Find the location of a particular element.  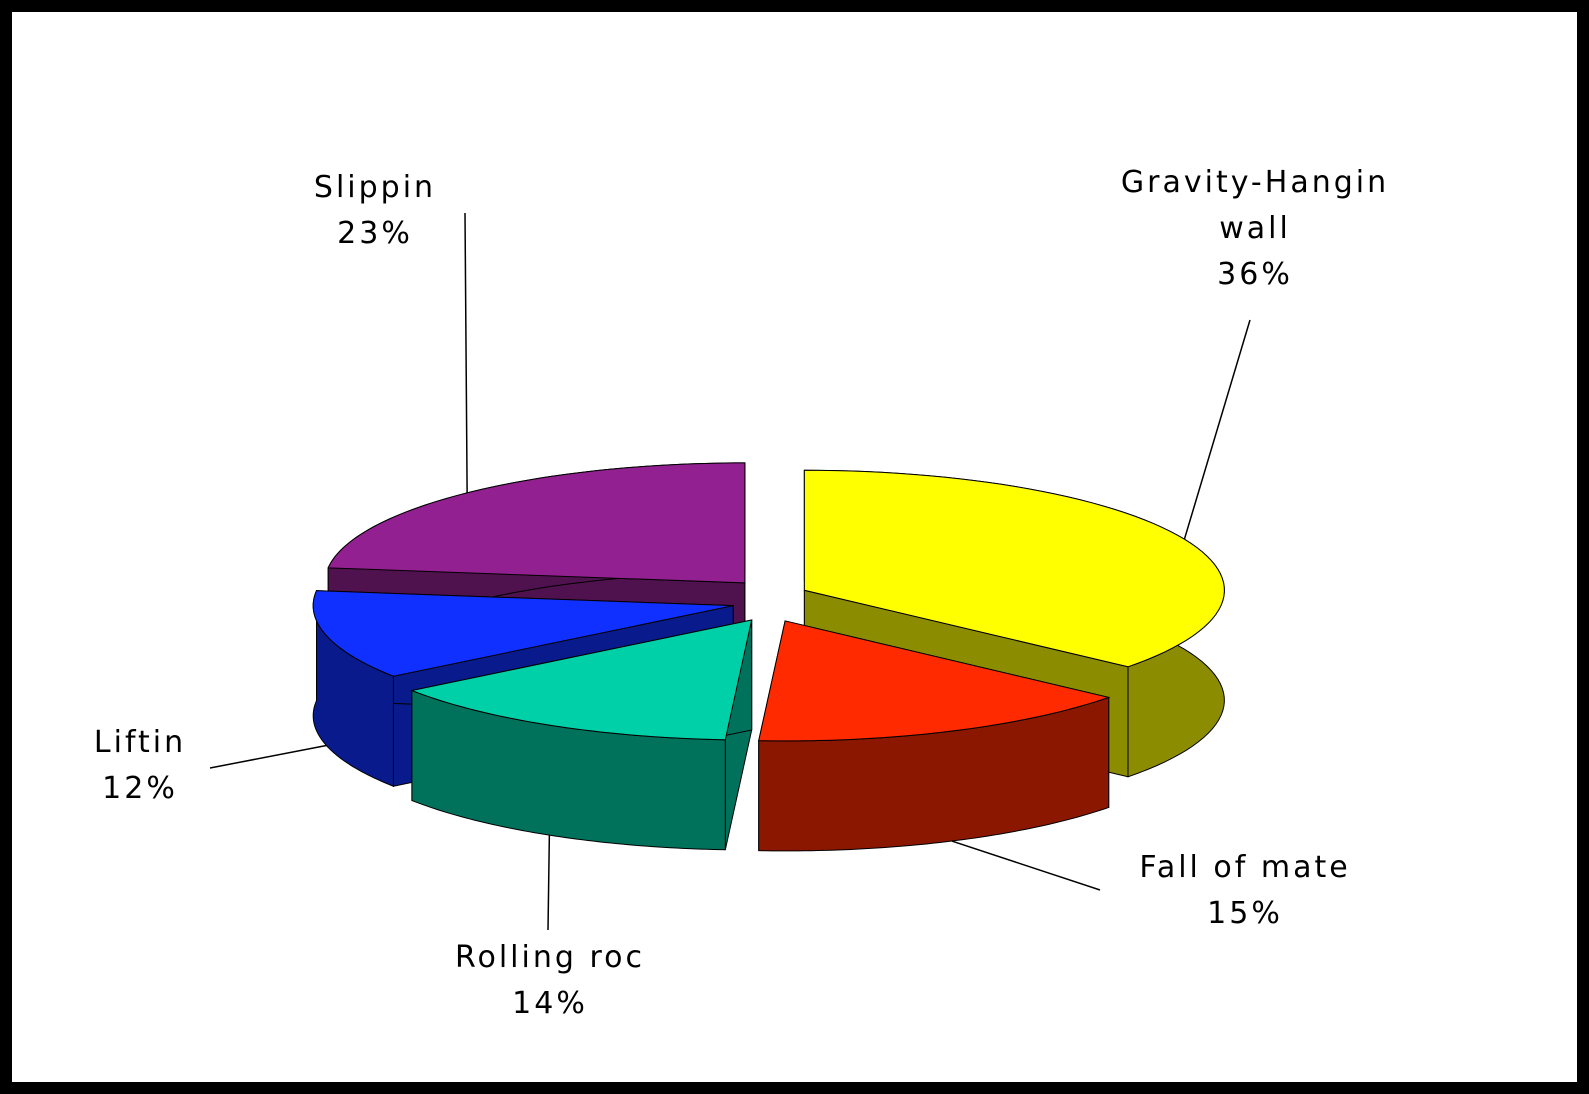

slice-label: Fall of mate 15% is located at coordinates (1245, 891).